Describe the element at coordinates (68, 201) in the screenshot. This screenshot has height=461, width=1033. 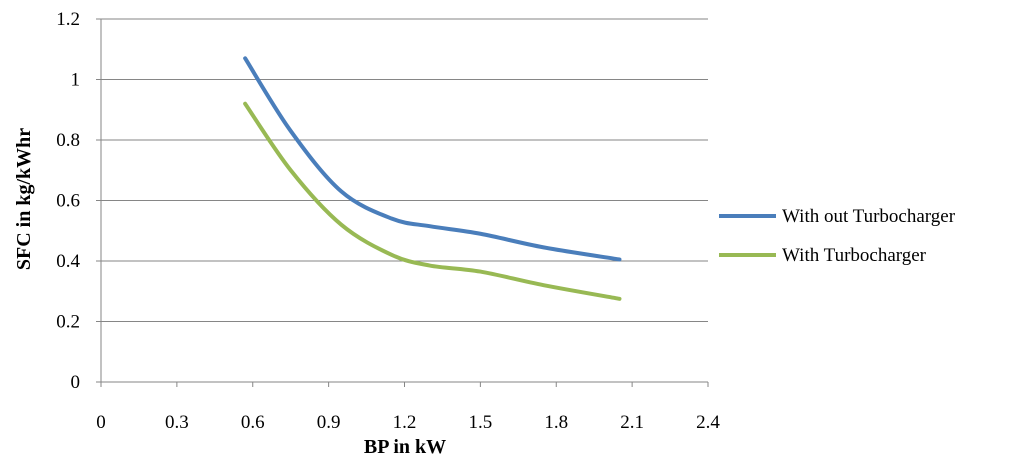
I see `y-tick-label: 0.6` at that location.